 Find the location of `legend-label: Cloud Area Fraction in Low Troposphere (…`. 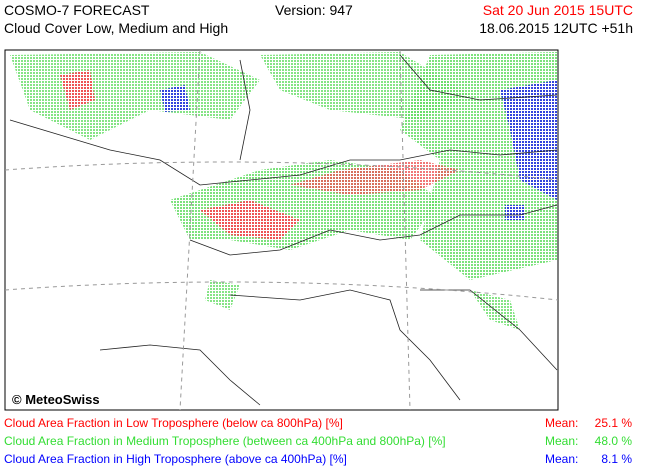

legend-label: Cloud Area Fraction in Low Troposphere (… is located at coordinates (173, 423).